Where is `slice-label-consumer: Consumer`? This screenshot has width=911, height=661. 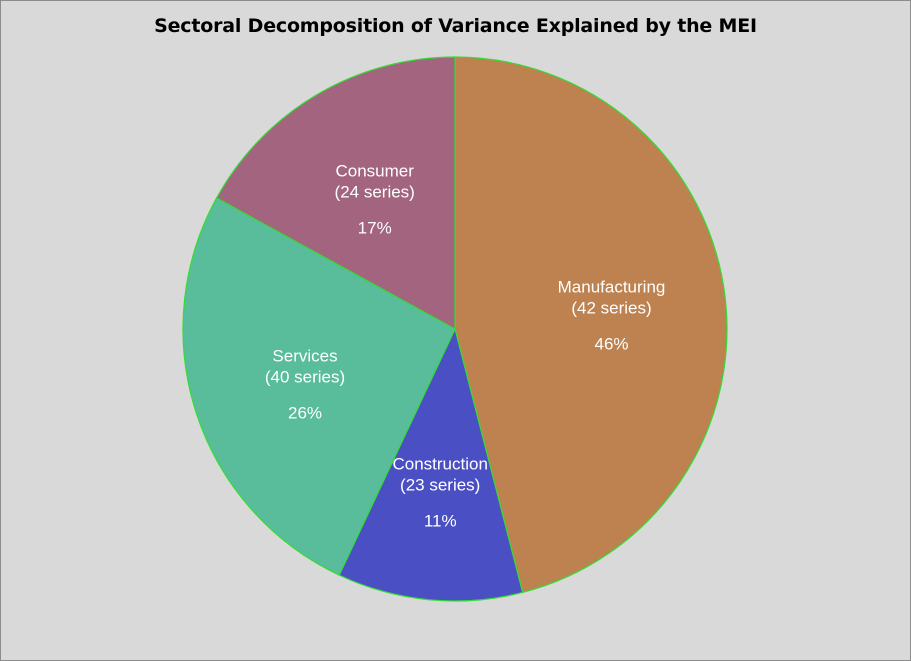 slice-label-consumer: Consumer is located at coordinates (374, 171).